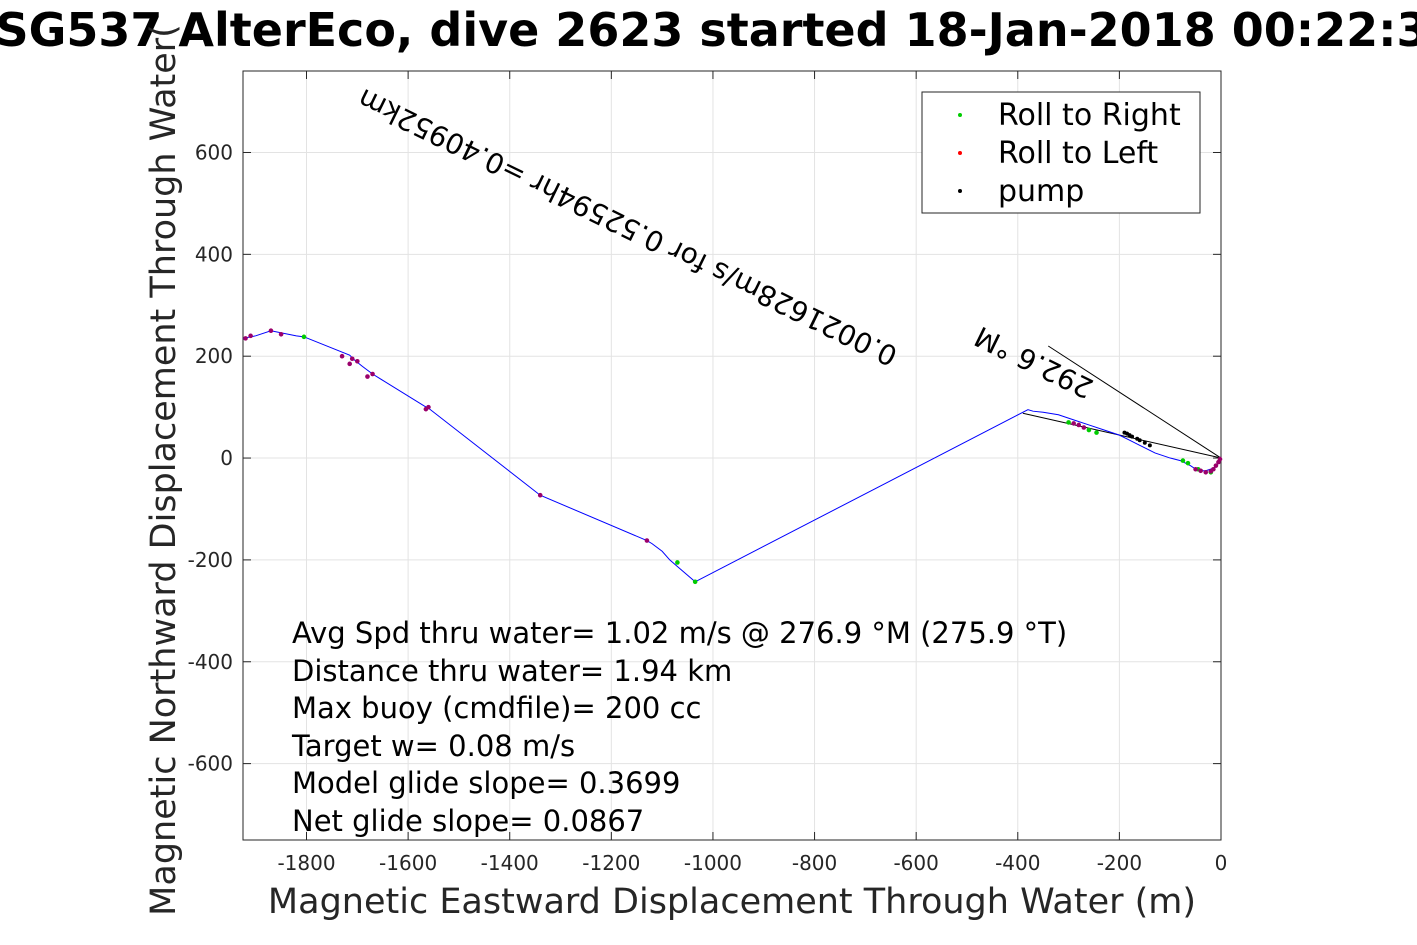  I want to click on legend-entry-roll-right: Roll to Right, so click(1089, 115).